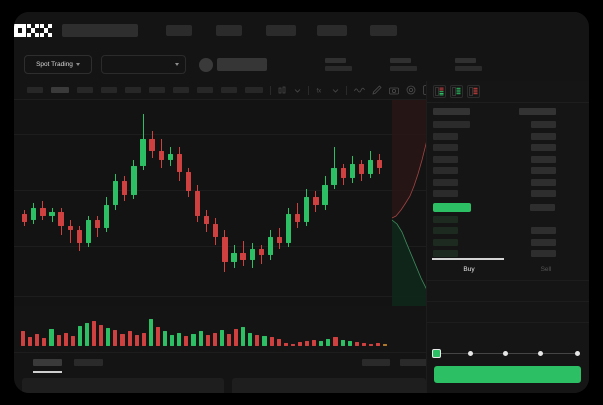  What do you see at coordinates (456, 91) in the screenshot?
I see `orderbook-bids-icon` at bounding box center [456, 91].